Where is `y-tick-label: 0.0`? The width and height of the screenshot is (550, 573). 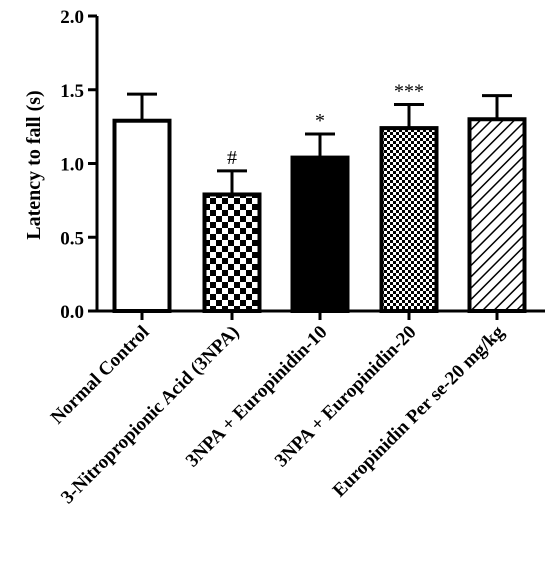
y-tick-label: 0.0 is located at coordinates (72, 312).